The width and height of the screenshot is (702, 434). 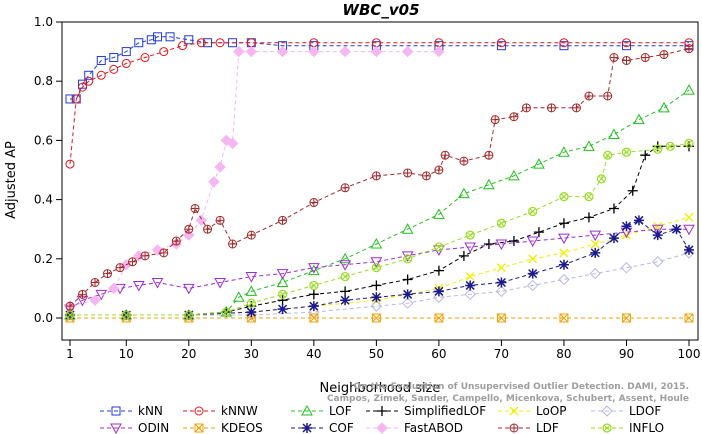 What do you see at coordinates (645, 411) in the screenshot?
I see `legend-label: LDOF` at bounding box center [645, 411].